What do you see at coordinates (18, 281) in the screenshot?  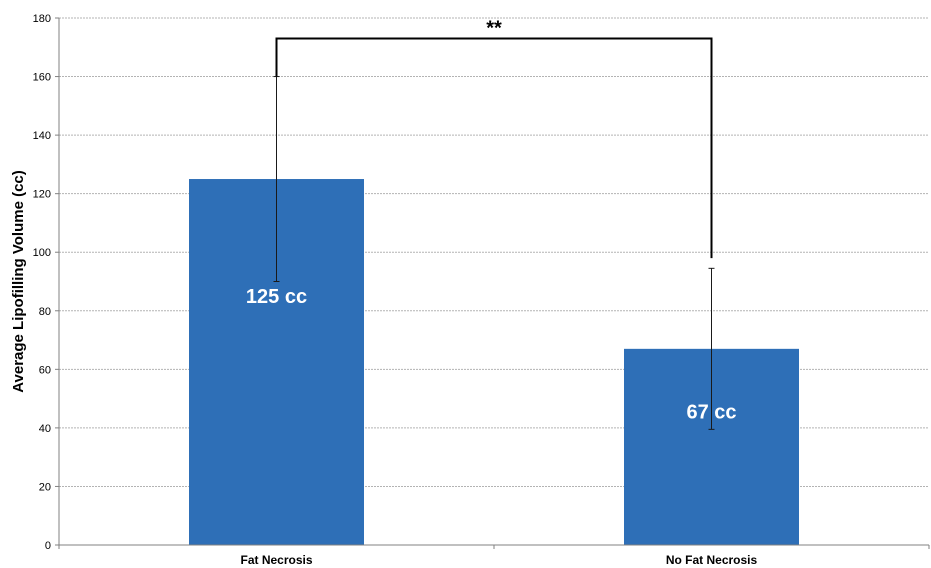 I see `y-axis-title: Average Lipofilling Volume (cc)` at bounding box center [18, 281].